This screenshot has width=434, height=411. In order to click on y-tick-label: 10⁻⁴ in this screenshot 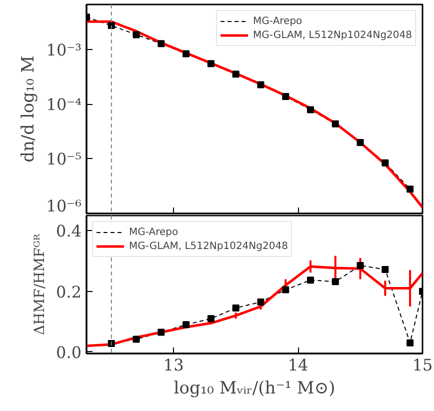, I will do `click(64, 104)`.